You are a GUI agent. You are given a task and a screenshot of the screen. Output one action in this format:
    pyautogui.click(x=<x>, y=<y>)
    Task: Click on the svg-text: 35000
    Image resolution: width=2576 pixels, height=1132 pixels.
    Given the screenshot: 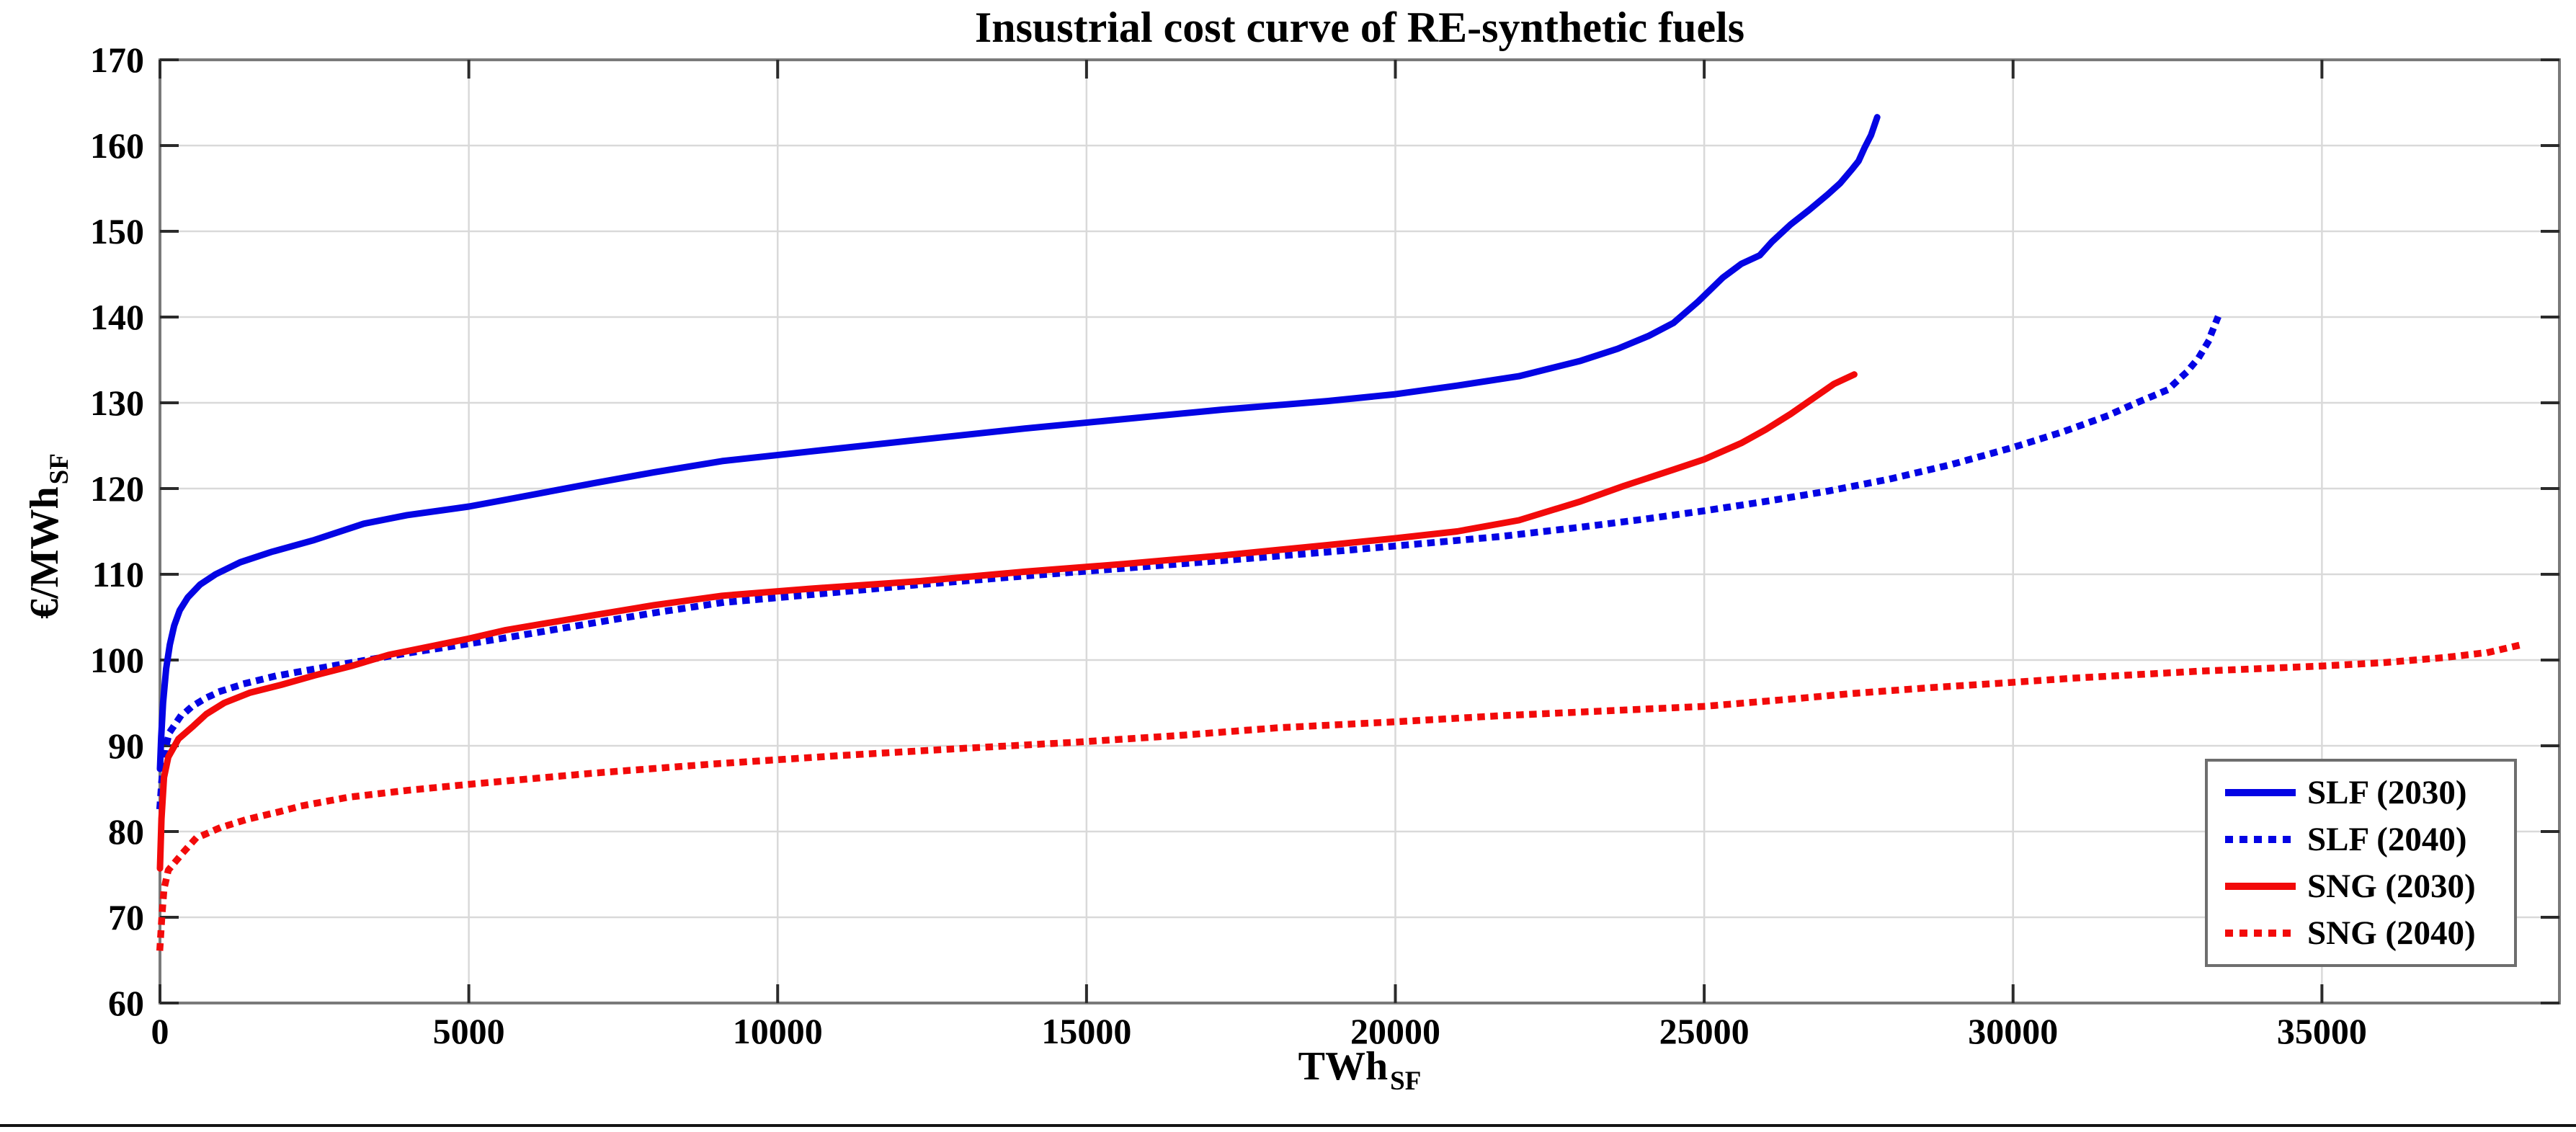 What is the action you would take?
    pyautogui.click(x=2322, y=1031)
    